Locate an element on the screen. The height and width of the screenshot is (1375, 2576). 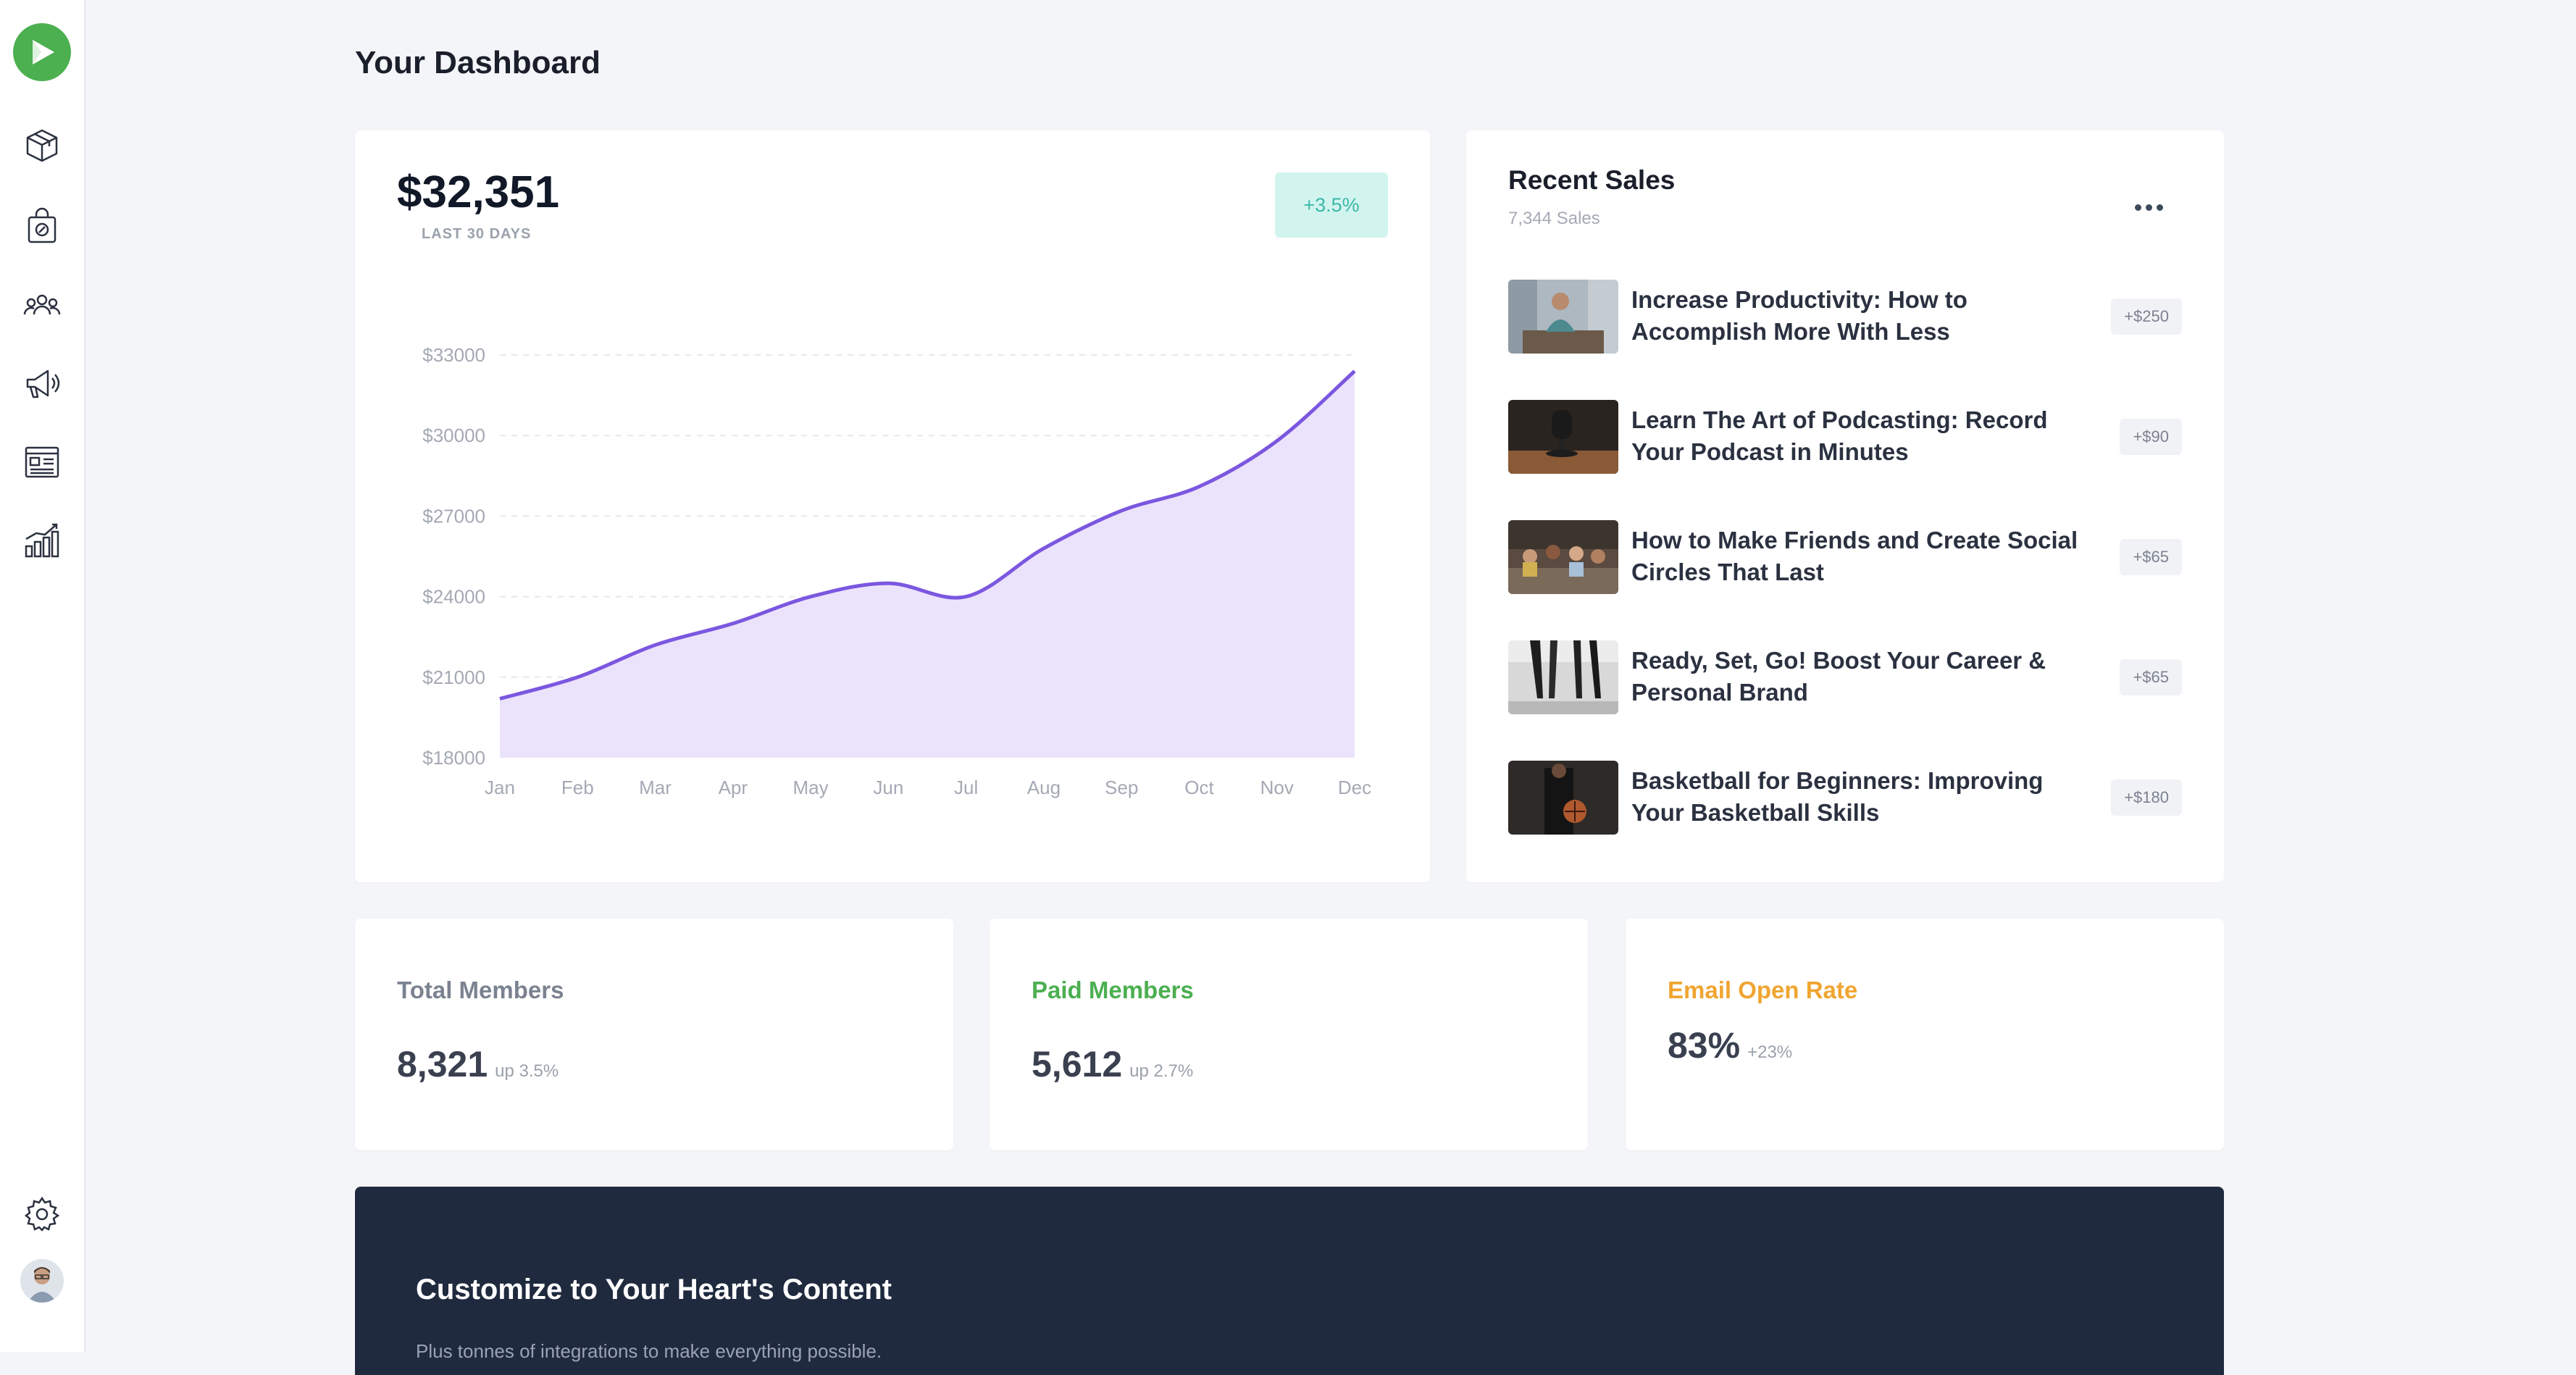
revenue-period: LAST 30 DAYS is located at coordinates (477, 234).